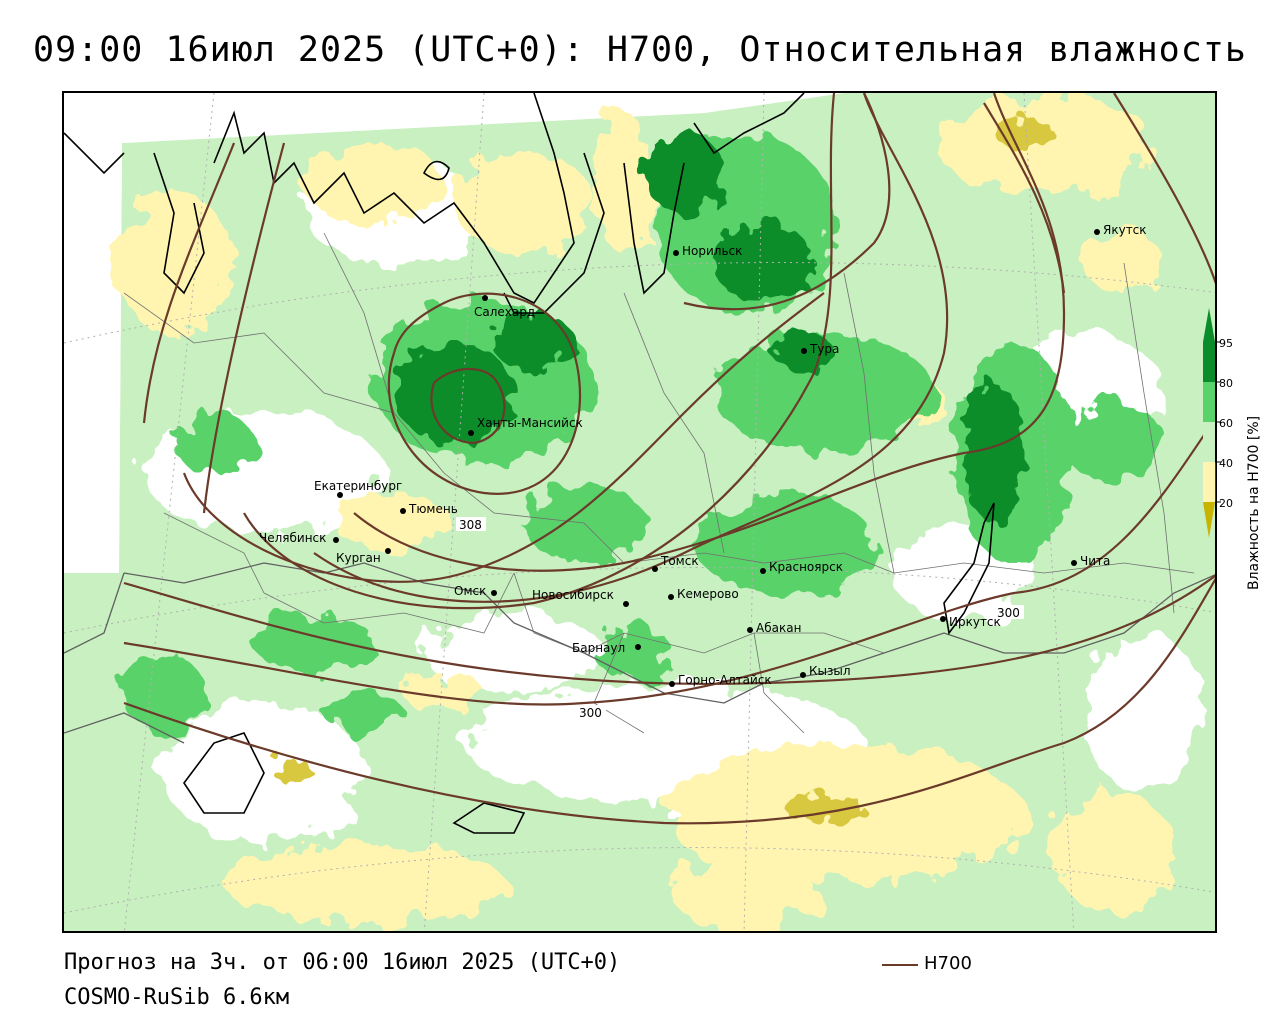 This screenshot has height=1024, width=1280. I want to click on colorbar-bottom-arrow, so click(1209, 520).